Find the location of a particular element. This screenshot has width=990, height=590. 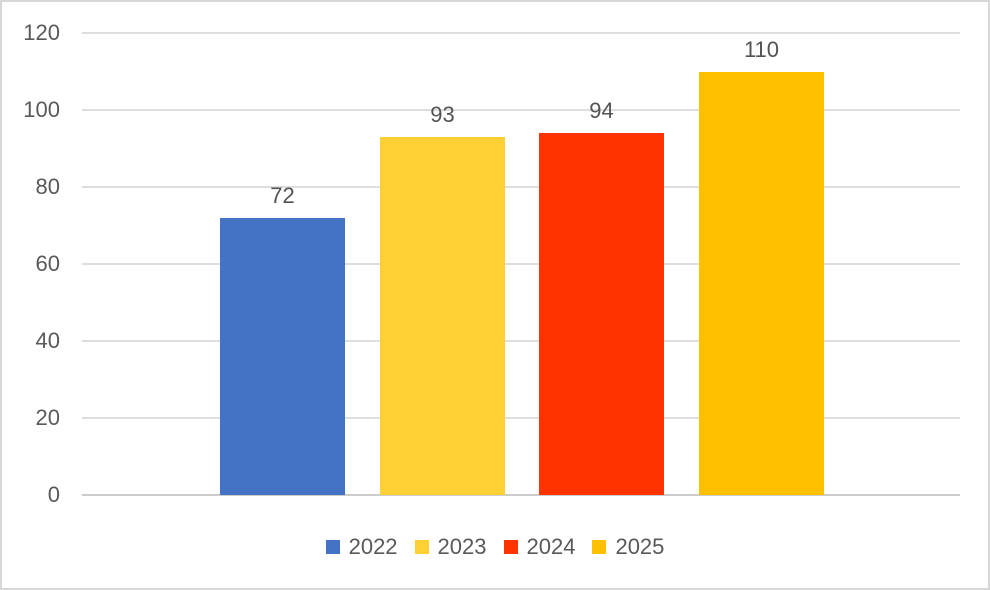

y-tick-label-100: 100 is located at coordinates (41, 109).